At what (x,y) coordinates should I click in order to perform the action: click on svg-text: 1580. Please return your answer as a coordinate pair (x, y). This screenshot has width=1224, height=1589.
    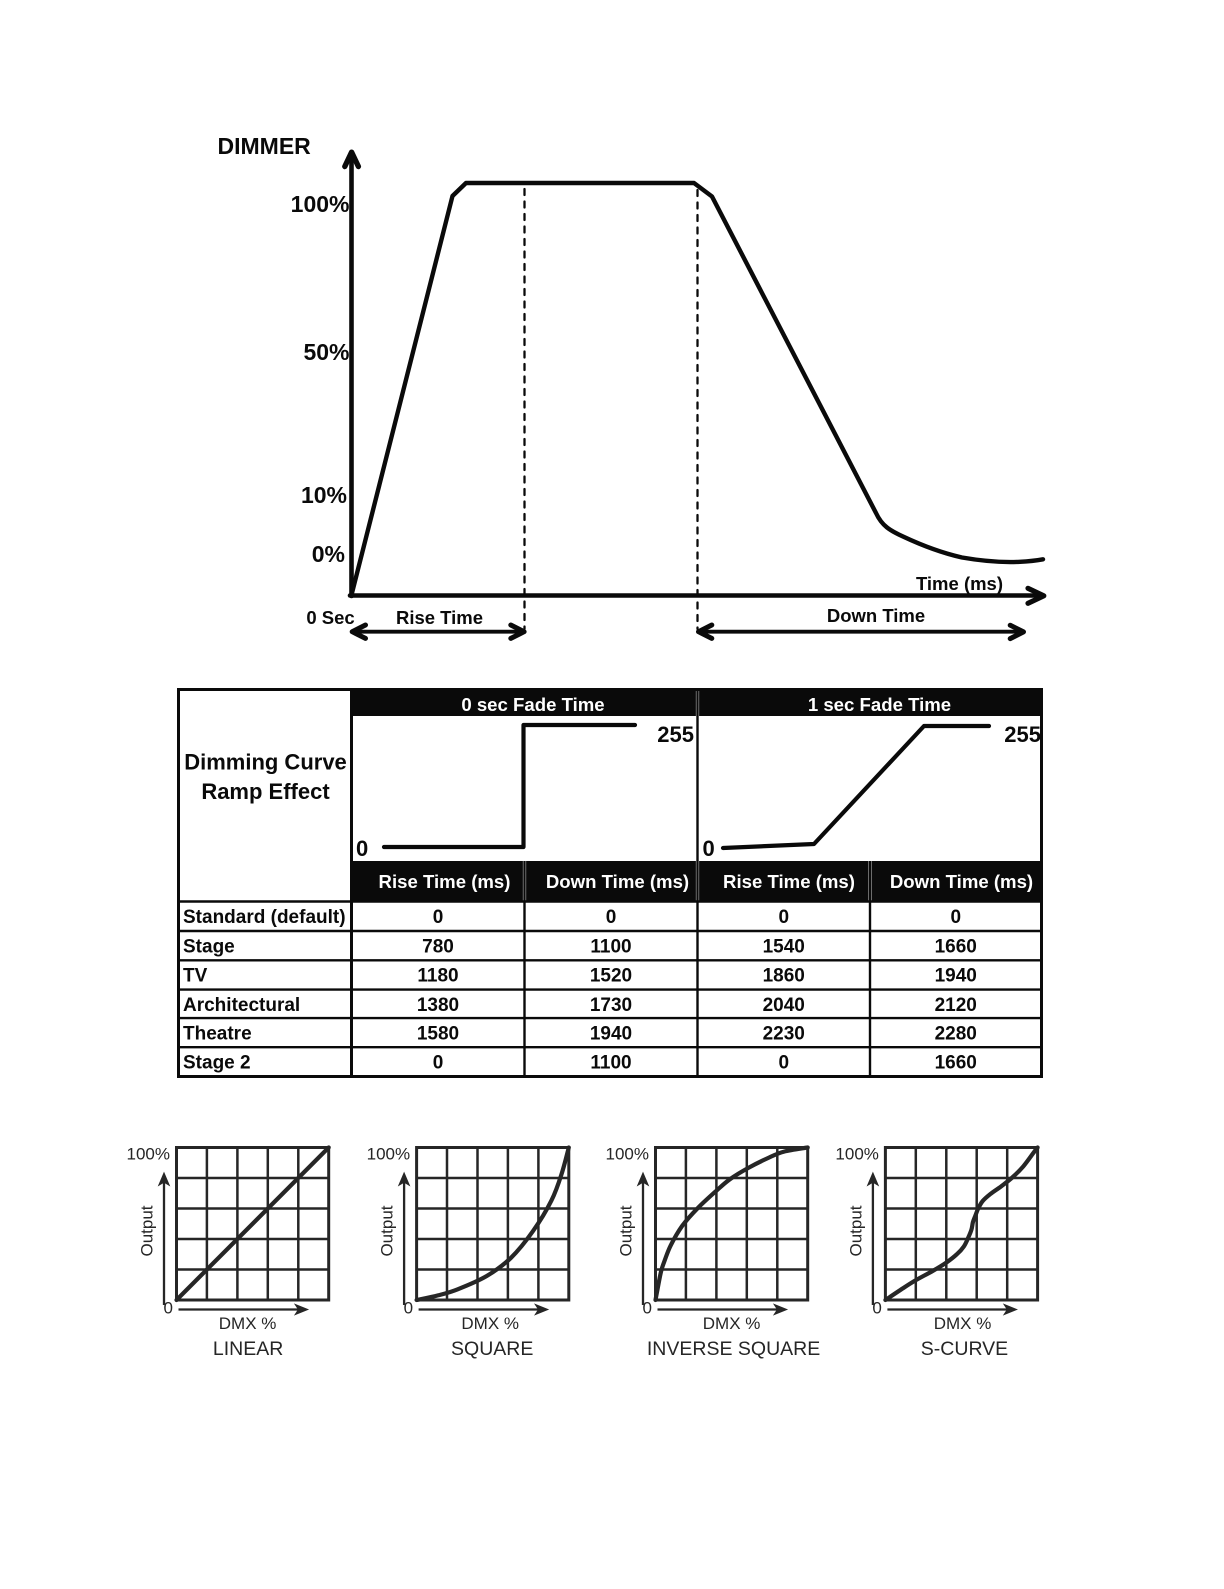
    Looking at the image, I should click on (438, 1033).